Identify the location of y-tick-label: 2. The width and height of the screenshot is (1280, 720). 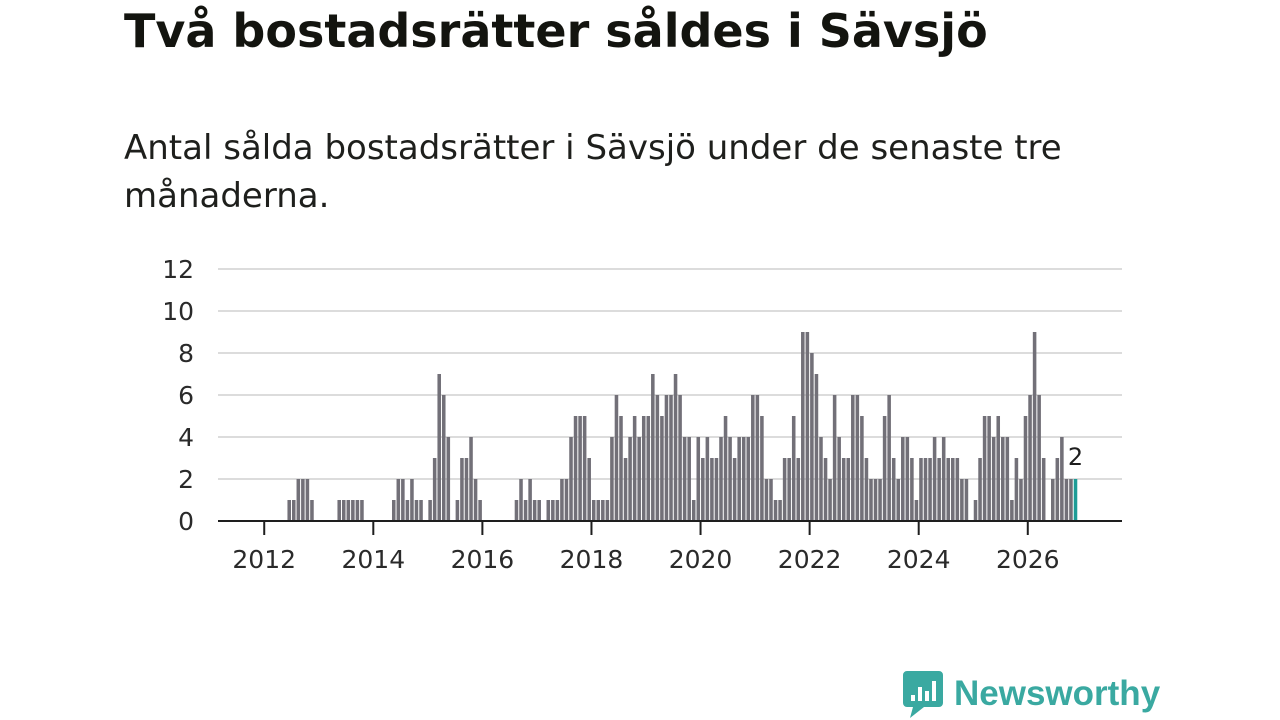
(186, 479).